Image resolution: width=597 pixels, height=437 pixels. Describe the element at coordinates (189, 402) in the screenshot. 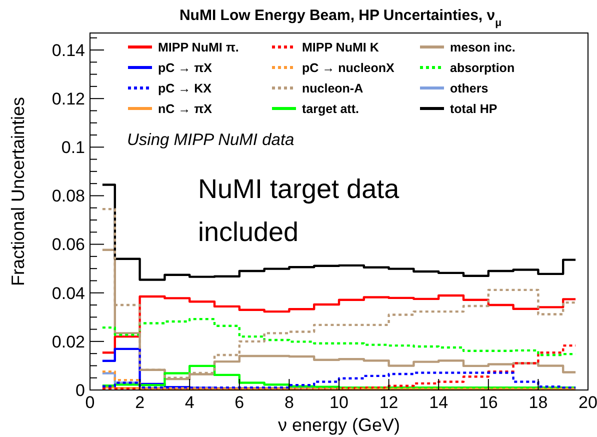

I see `x-tick-label: 4` at that location.